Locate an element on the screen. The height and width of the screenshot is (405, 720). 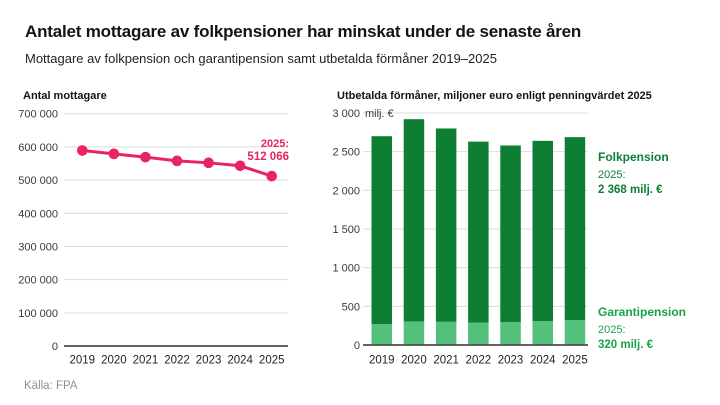
source-caption: Källa: FPA is located at coordinates (51, 386).